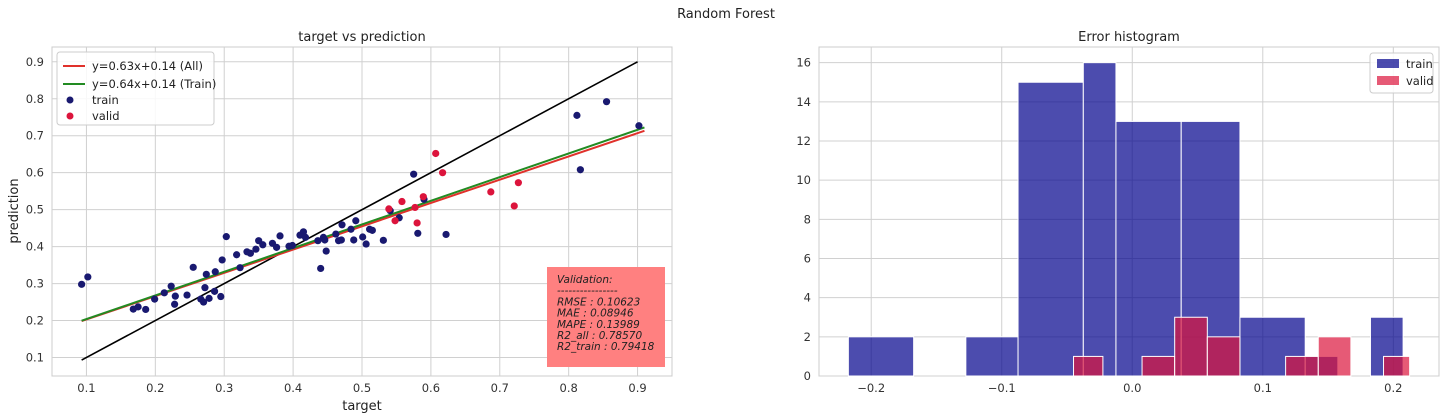 Image resolution: width=1453 pixels, height=420 pixels. I want to click on scatter-x-label: target, so click(362, 406).